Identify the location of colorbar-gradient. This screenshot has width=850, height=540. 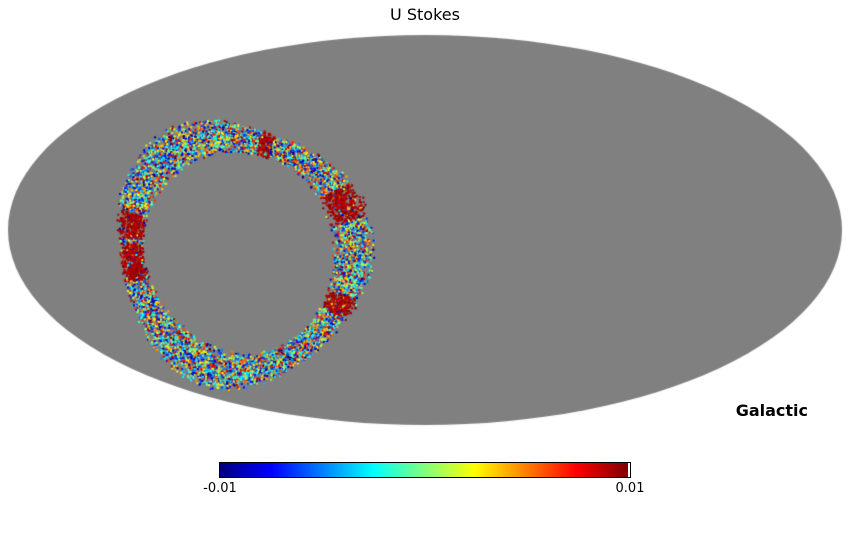
(424, 470).